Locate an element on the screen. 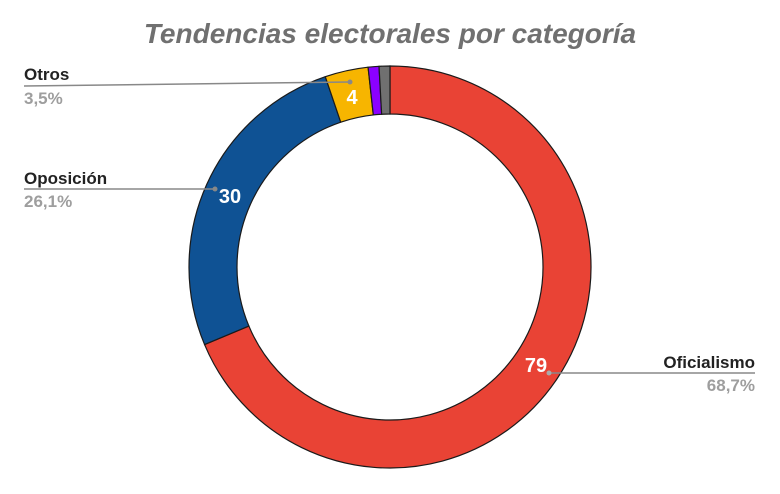  slice-value-otros: 4 is located at coordinates (352, 98).